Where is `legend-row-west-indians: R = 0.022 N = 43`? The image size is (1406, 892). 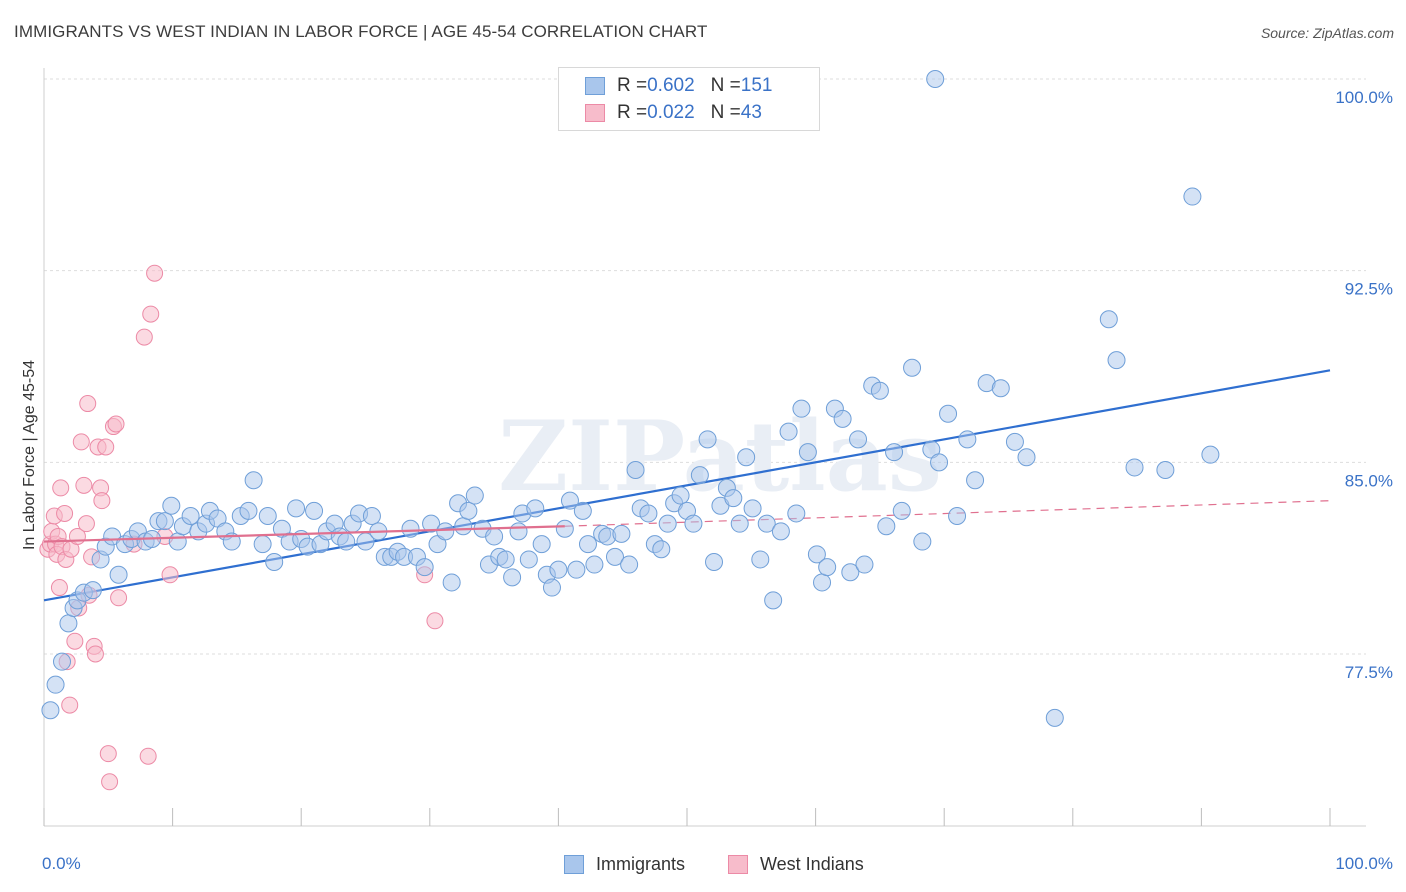
legend-row-west-indians: R = 0.022 N = 43 is located at coordinates (673, 113).